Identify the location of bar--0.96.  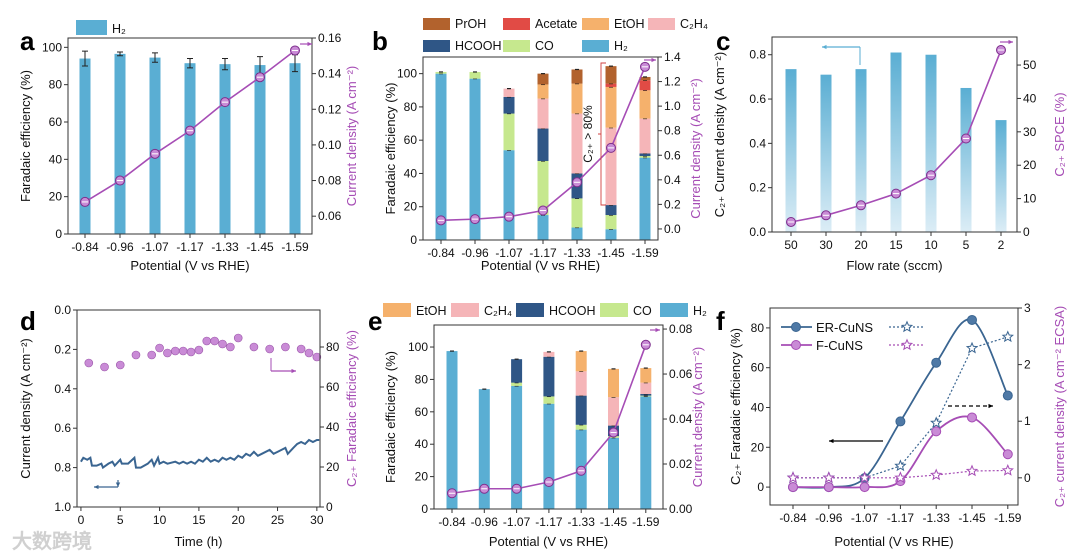
(120, 143).